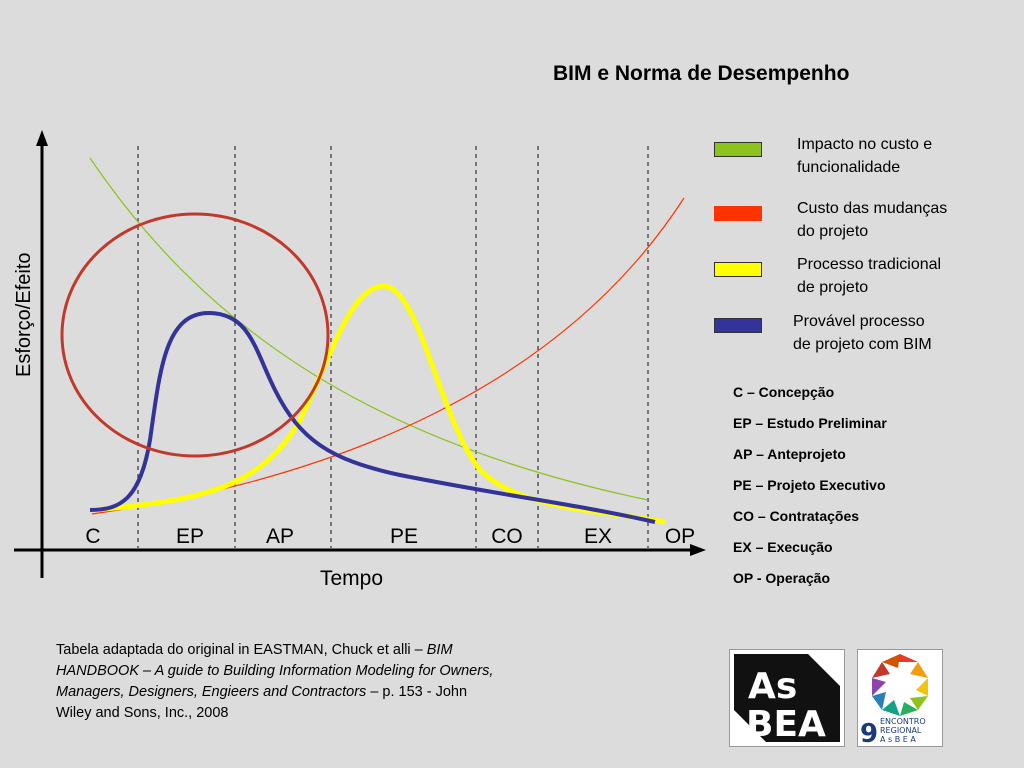 This screenshot has height=768, width=1024. I want to click on legend-item-bim: Provável processo de projeto com BIM, so click(862, 333).